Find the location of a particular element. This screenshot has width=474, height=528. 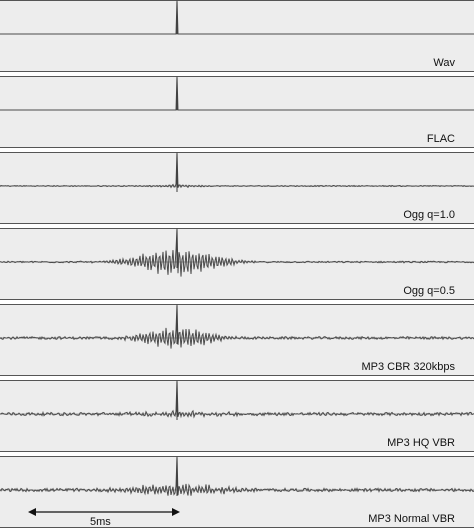

scale-bar-label: 5ms is located at coordinates (100, 522).